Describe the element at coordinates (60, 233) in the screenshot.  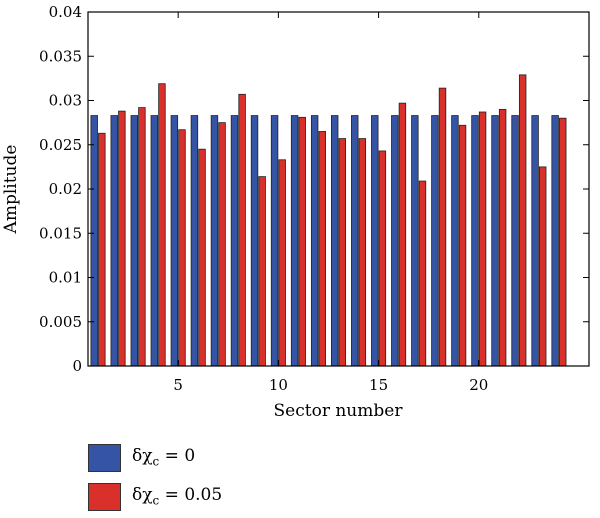
I see `y-tick-label: 0.015` at that location.